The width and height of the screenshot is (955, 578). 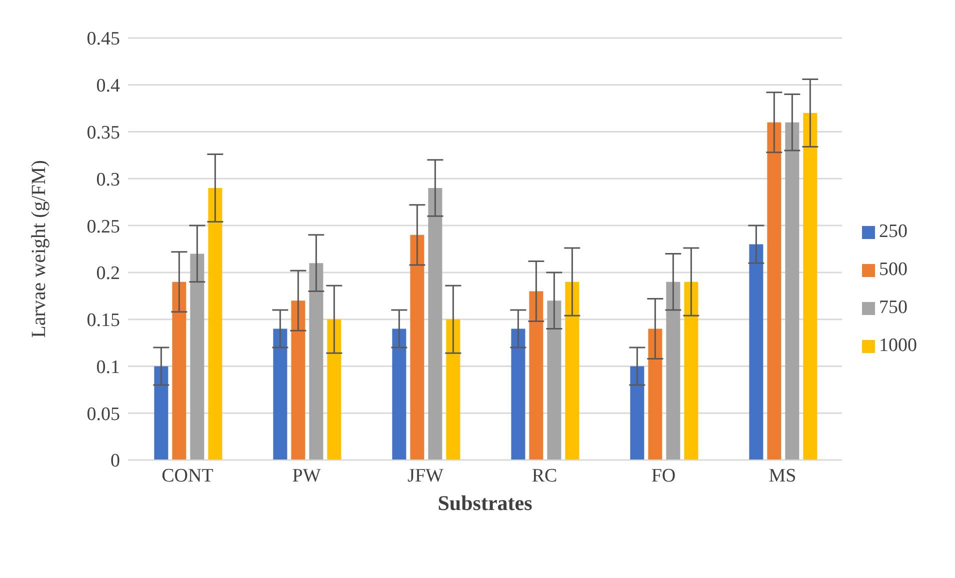 I want to click on x-axis-title: Substrates, so click(x=485, y=503).